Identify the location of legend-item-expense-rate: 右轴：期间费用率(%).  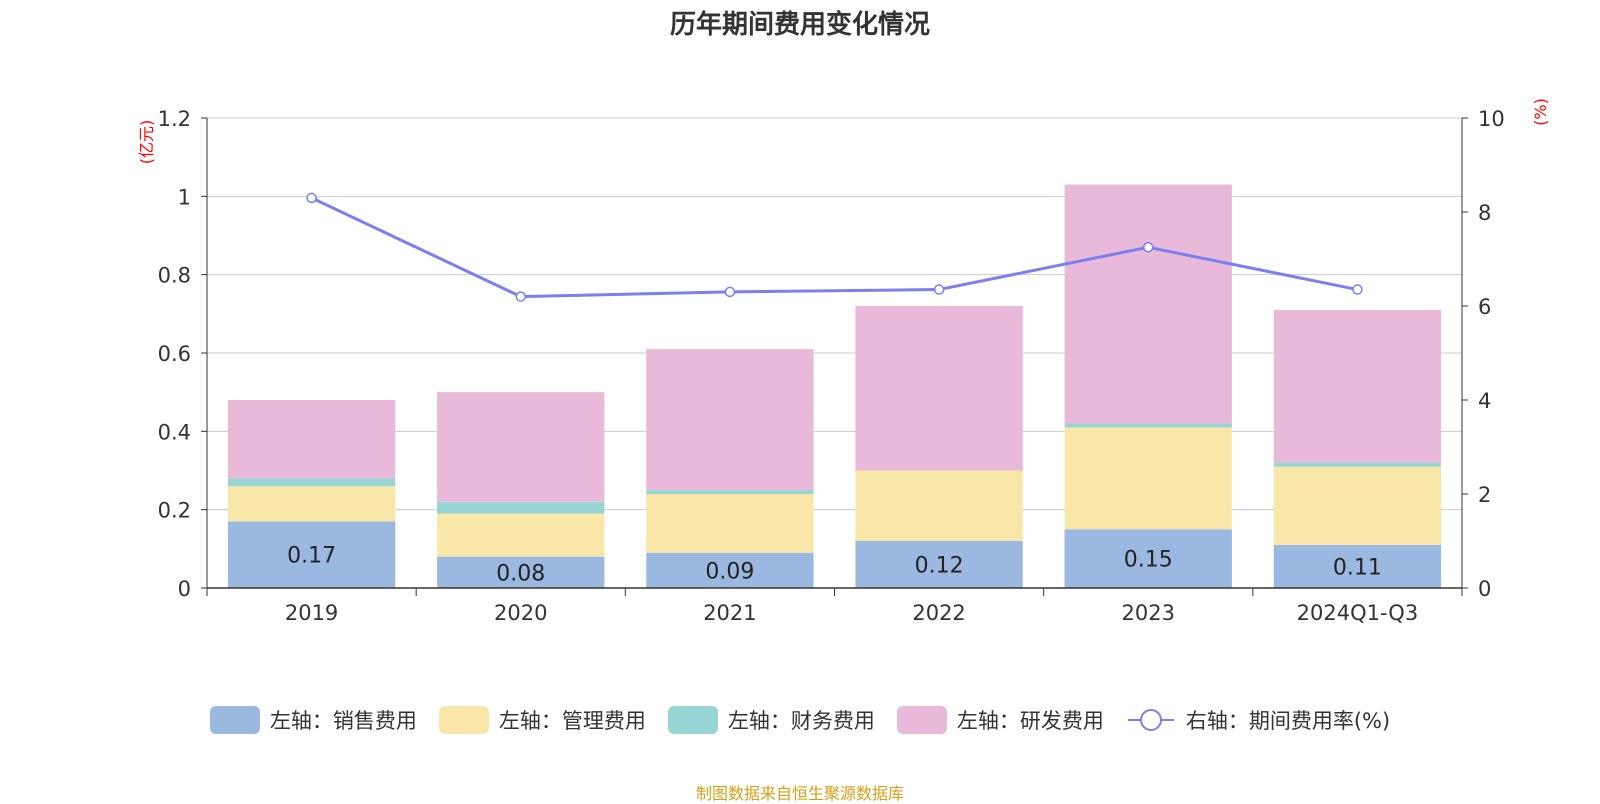
(1258, 720).